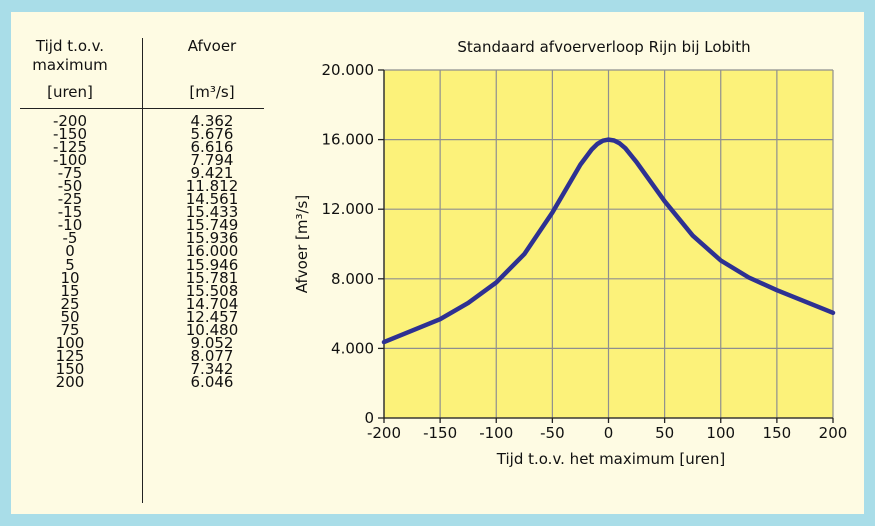 Image resolution: width=875 pixels, height=526 pixels. Describe the element at coordinates (212, 342) in the screenshot. I see `table-cell-flow: 9.052` at that location.